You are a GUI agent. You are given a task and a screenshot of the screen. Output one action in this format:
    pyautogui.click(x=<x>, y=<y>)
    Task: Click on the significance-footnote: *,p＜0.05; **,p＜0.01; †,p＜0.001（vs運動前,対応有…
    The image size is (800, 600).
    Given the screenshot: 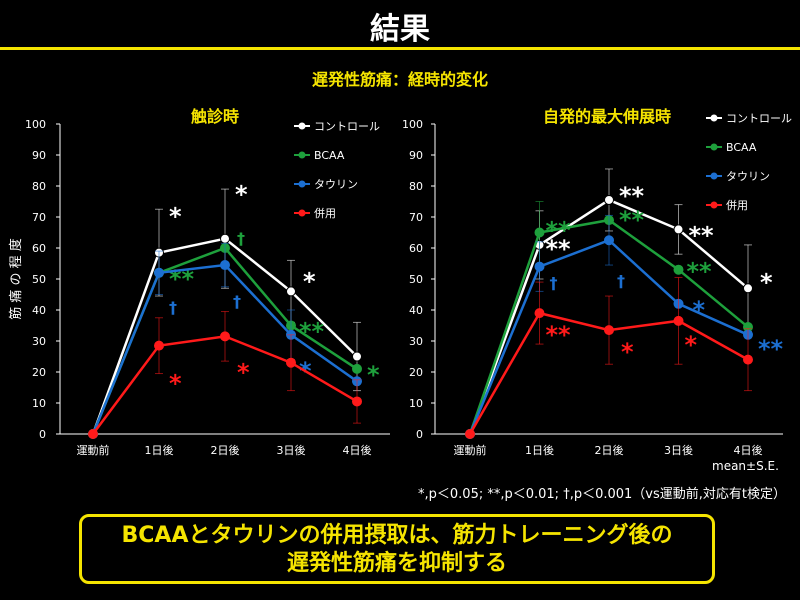 What is the action you would take?
    pyautogui.click(x=602, y=494)
    